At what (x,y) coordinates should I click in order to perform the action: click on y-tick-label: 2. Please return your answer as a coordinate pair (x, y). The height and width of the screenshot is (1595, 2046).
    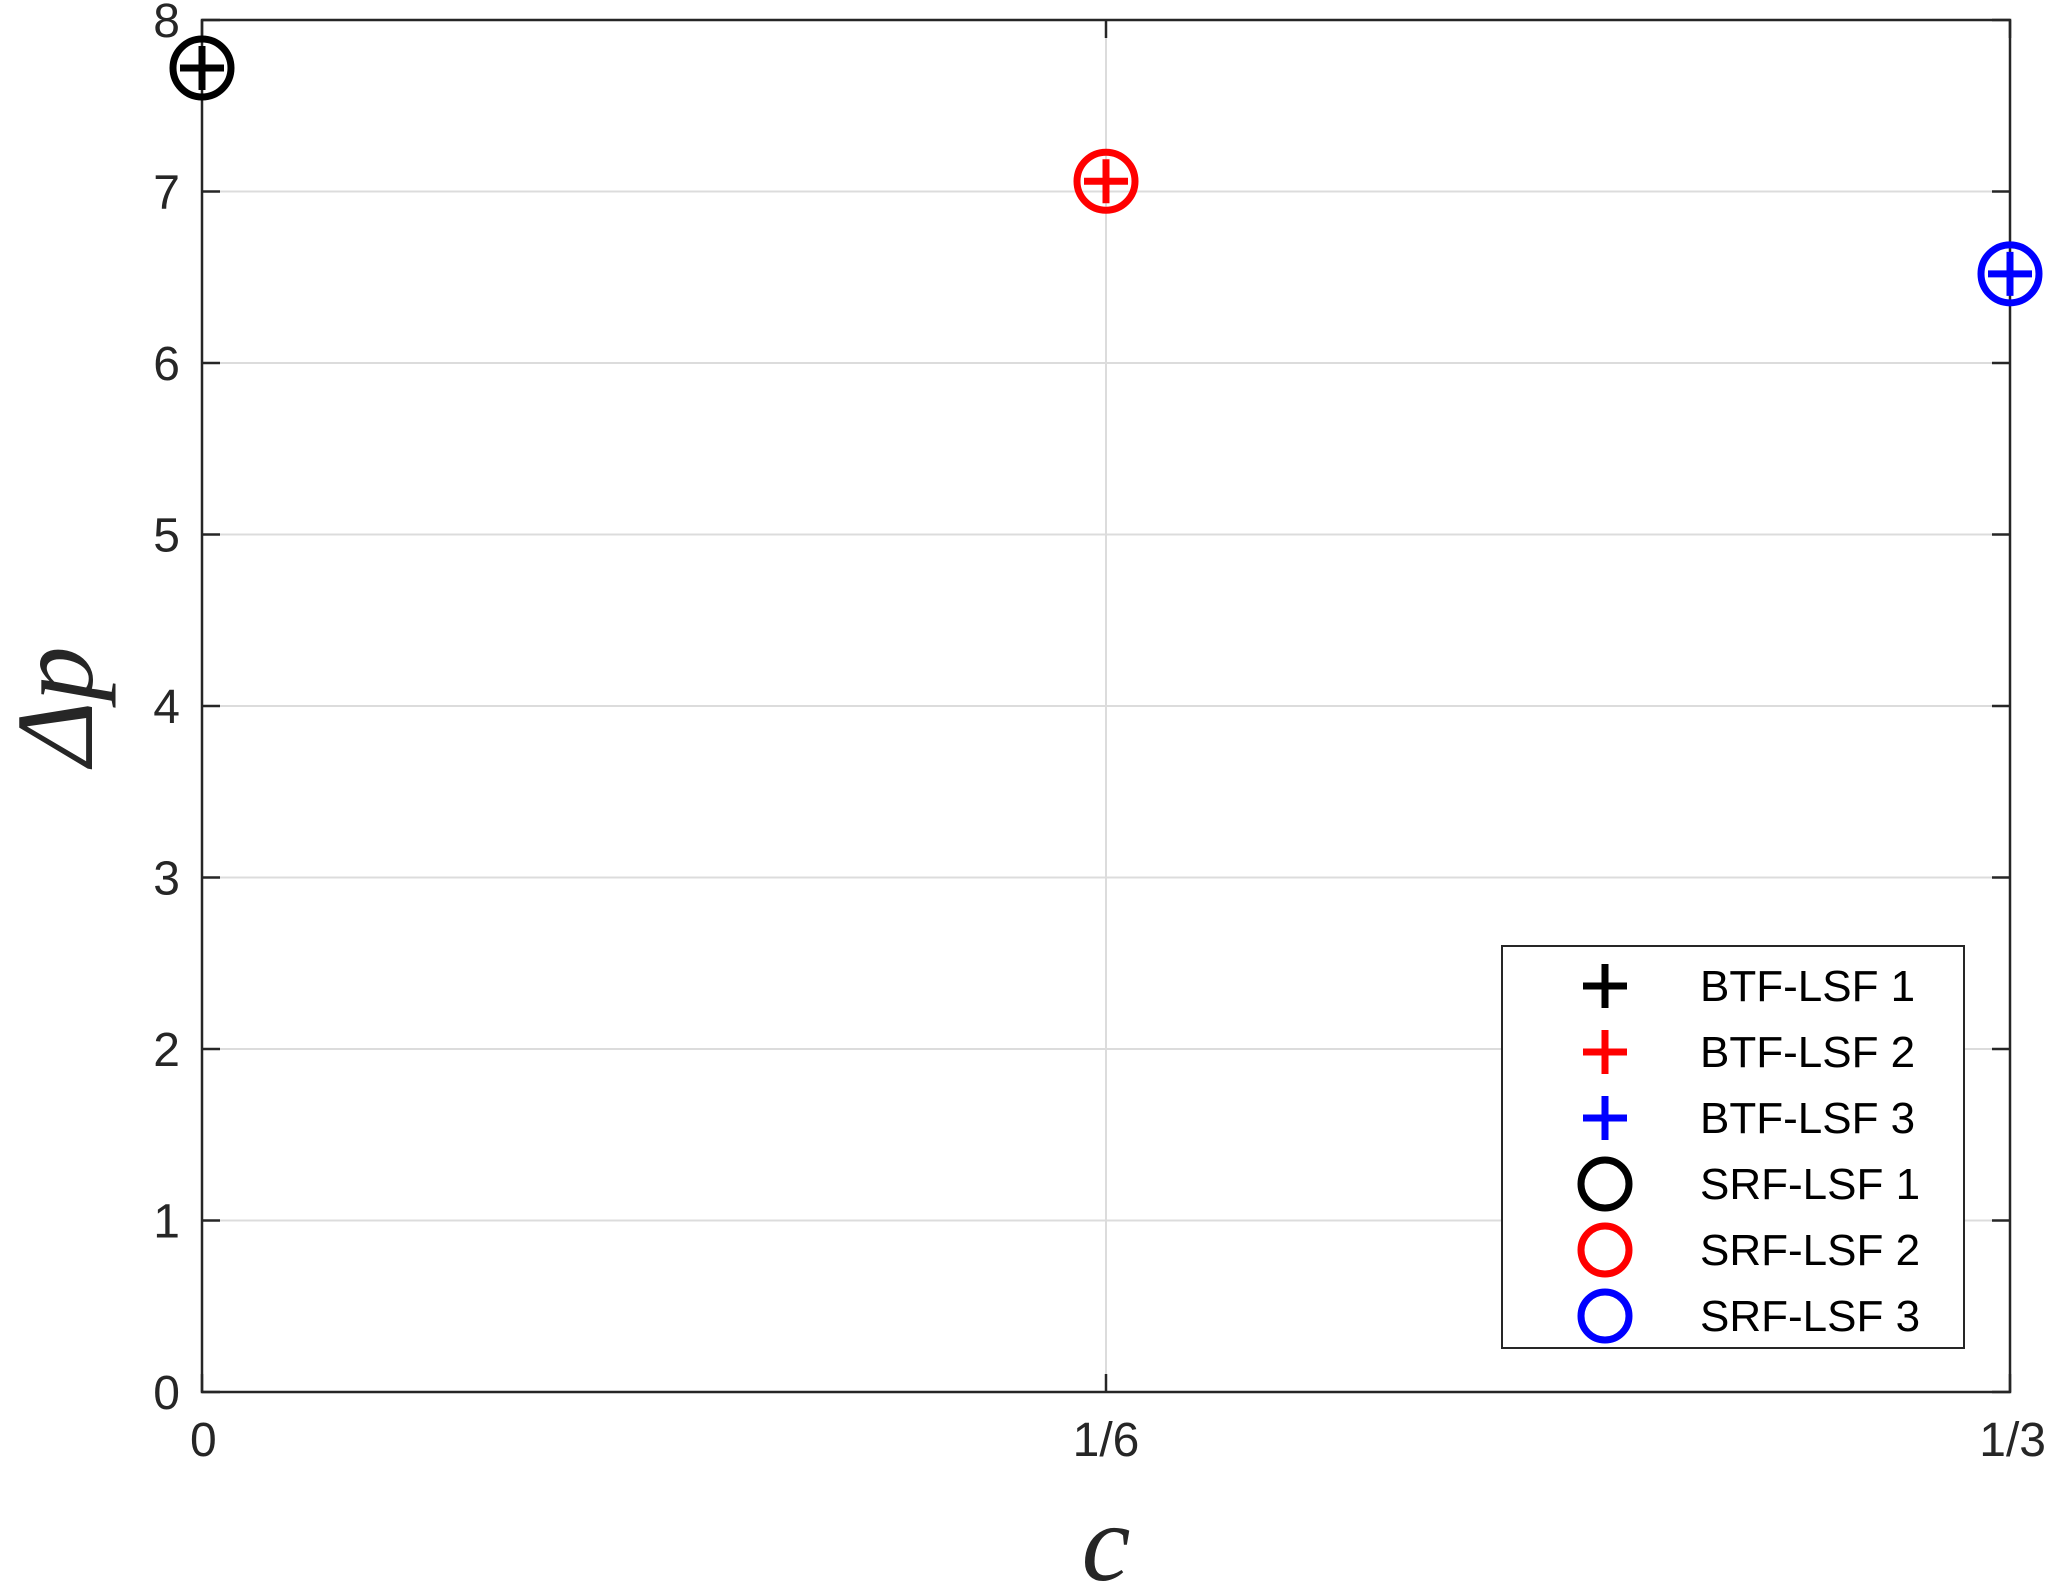
    Looking at the image, I should click on (166, 1050).